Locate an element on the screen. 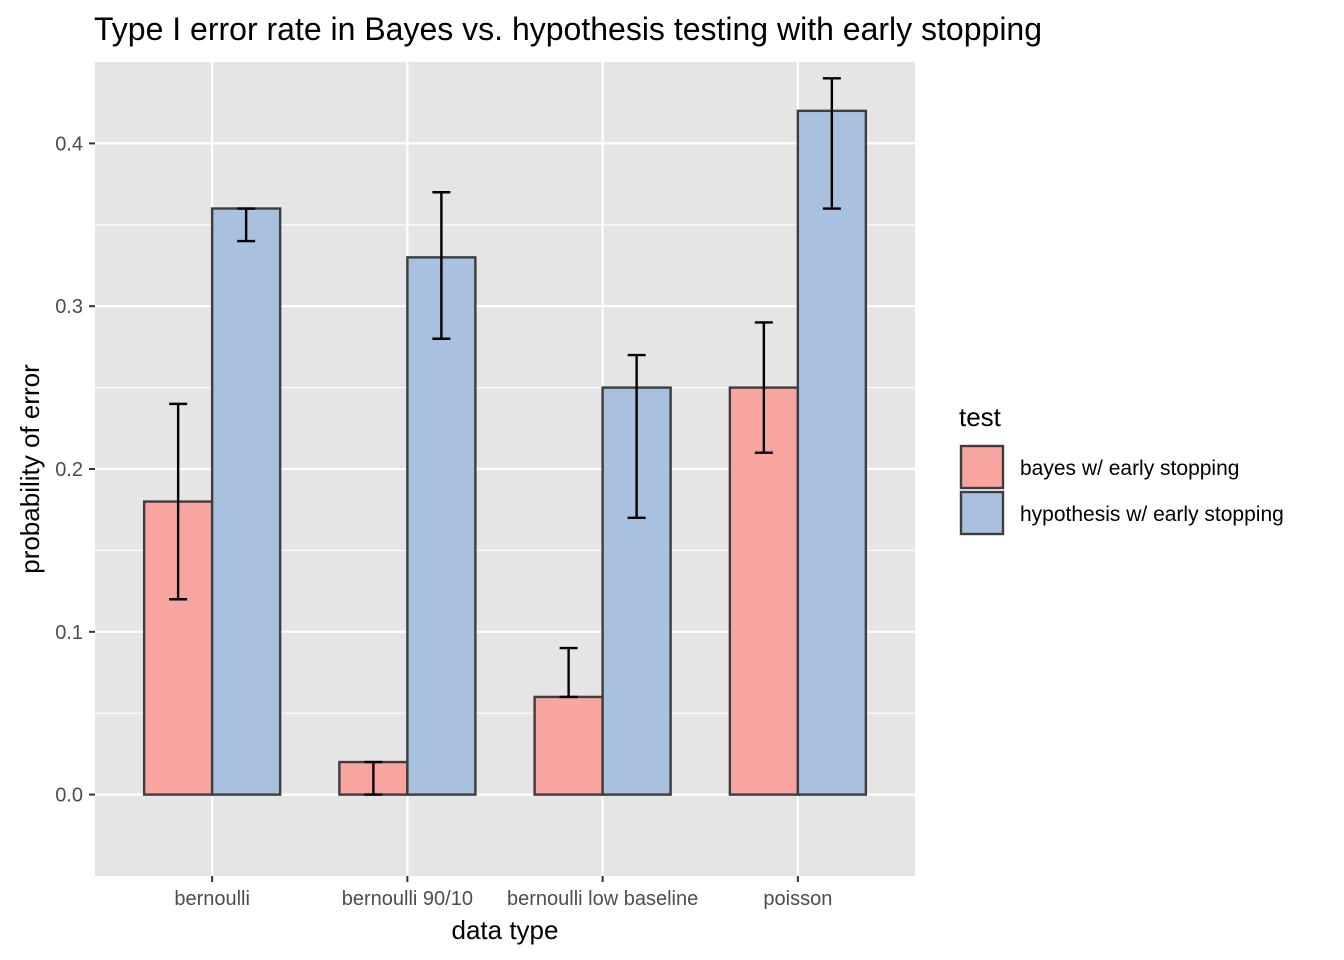  x-tick-label: bernoulli 90/10 is located at coordinates (407, 899).